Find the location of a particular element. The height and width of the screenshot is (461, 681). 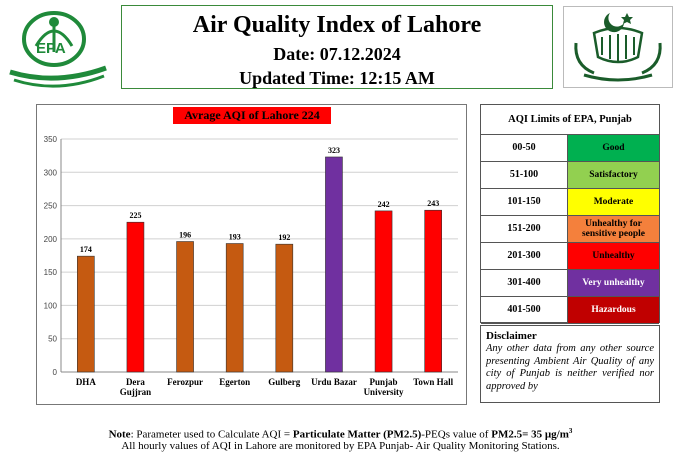

x-tick-label: Gujjran is located at coordinates (136, 392).